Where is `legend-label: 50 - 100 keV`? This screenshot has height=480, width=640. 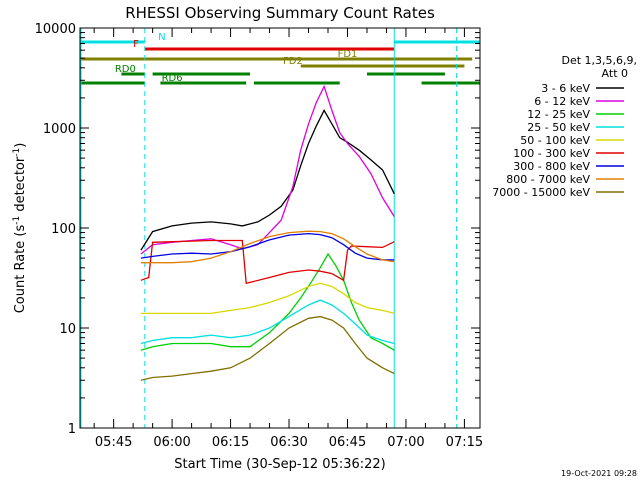 legend-label: 50 - 100 keV is located at coordinates (555, 140).